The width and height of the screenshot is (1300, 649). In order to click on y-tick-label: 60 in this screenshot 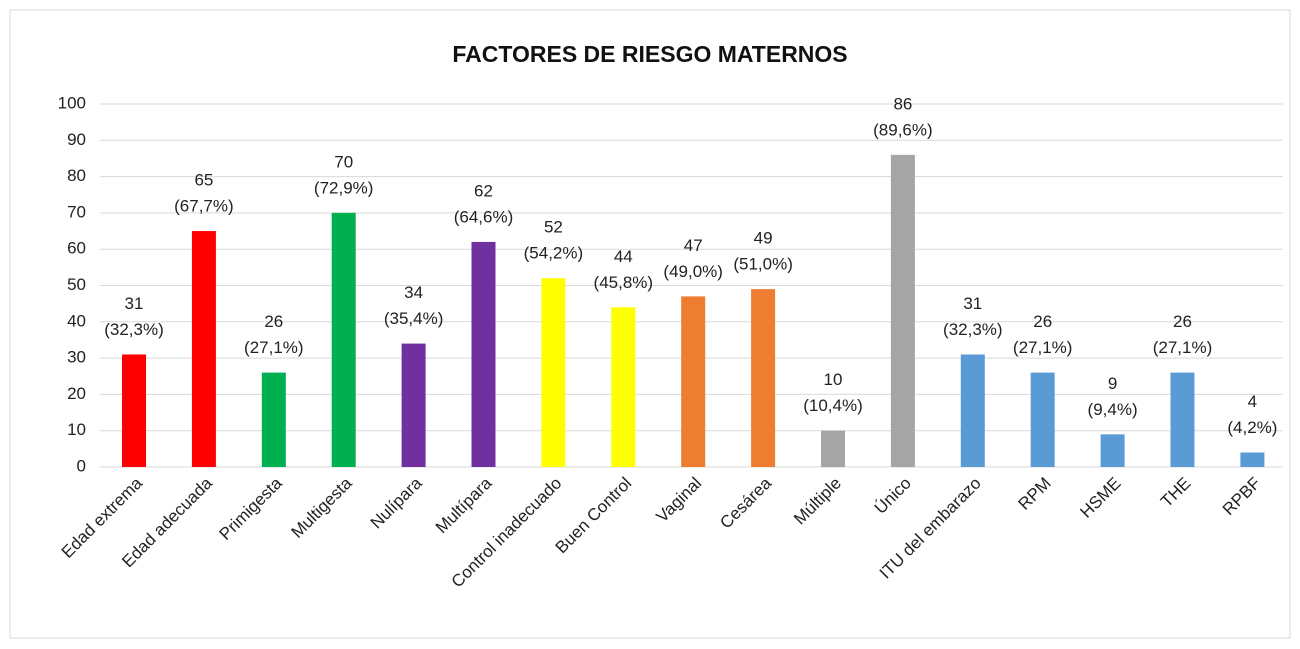, I will do `click(76, 248)`.